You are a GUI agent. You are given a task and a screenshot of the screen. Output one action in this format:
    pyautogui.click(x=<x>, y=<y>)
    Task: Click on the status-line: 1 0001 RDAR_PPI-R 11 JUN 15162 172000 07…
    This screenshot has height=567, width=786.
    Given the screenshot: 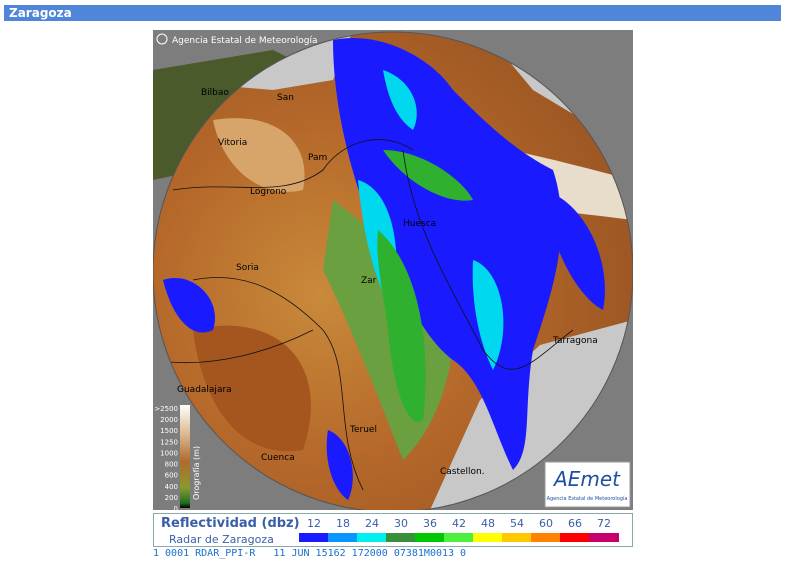 What is the action you would take?
    pyautogui.click(x=310, y=553)
    